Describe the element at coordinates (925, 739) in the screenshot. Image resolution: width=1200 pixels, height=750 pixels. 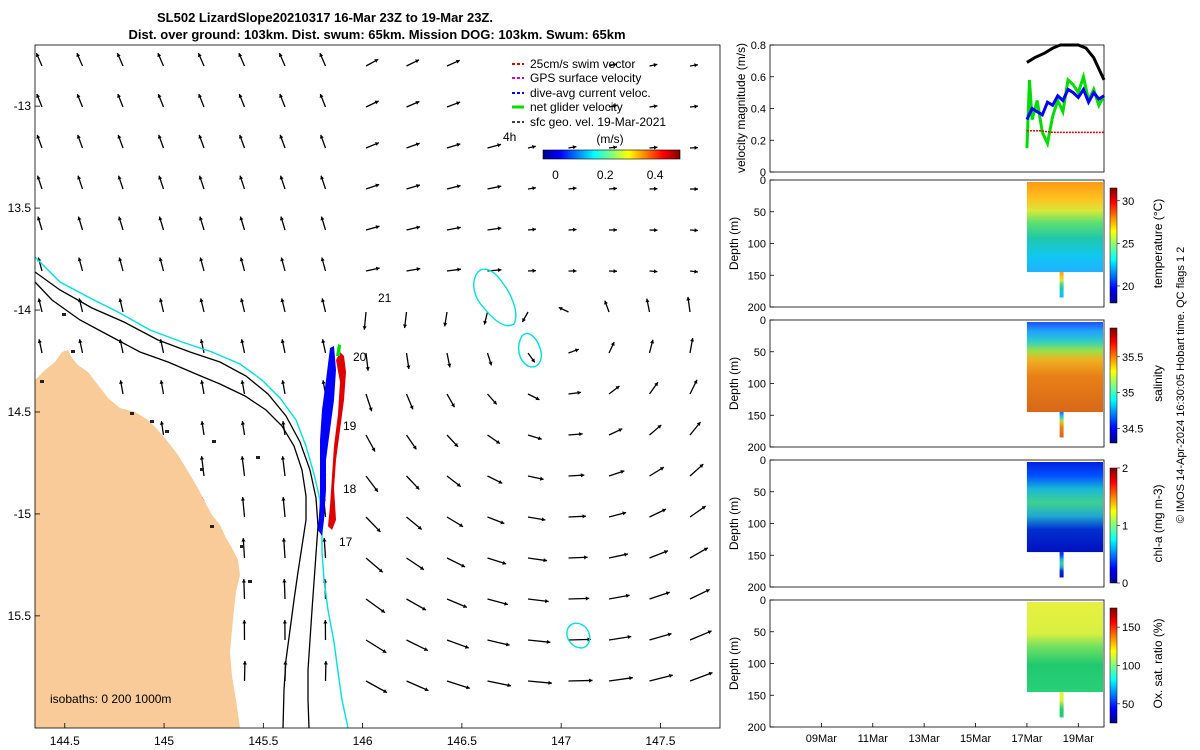
I see `time-tick-label: 13Mar` at that location.